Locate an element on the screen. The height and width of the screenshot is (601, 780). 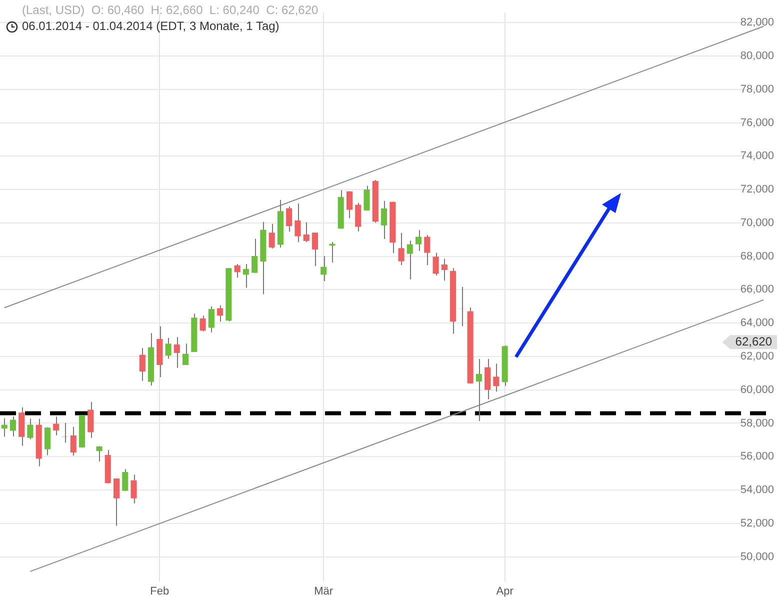
y-tick-label: 62,000 is located at coordinates (757, 356).